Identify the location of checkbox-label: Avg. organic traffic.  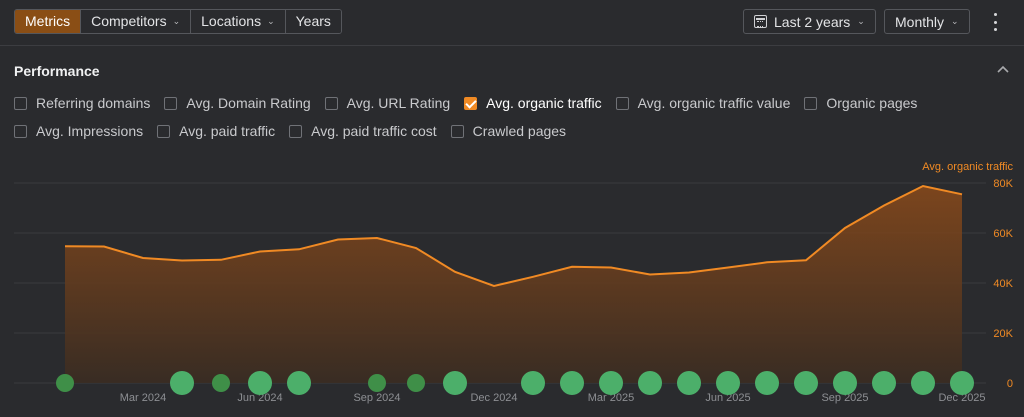
(544, 103).